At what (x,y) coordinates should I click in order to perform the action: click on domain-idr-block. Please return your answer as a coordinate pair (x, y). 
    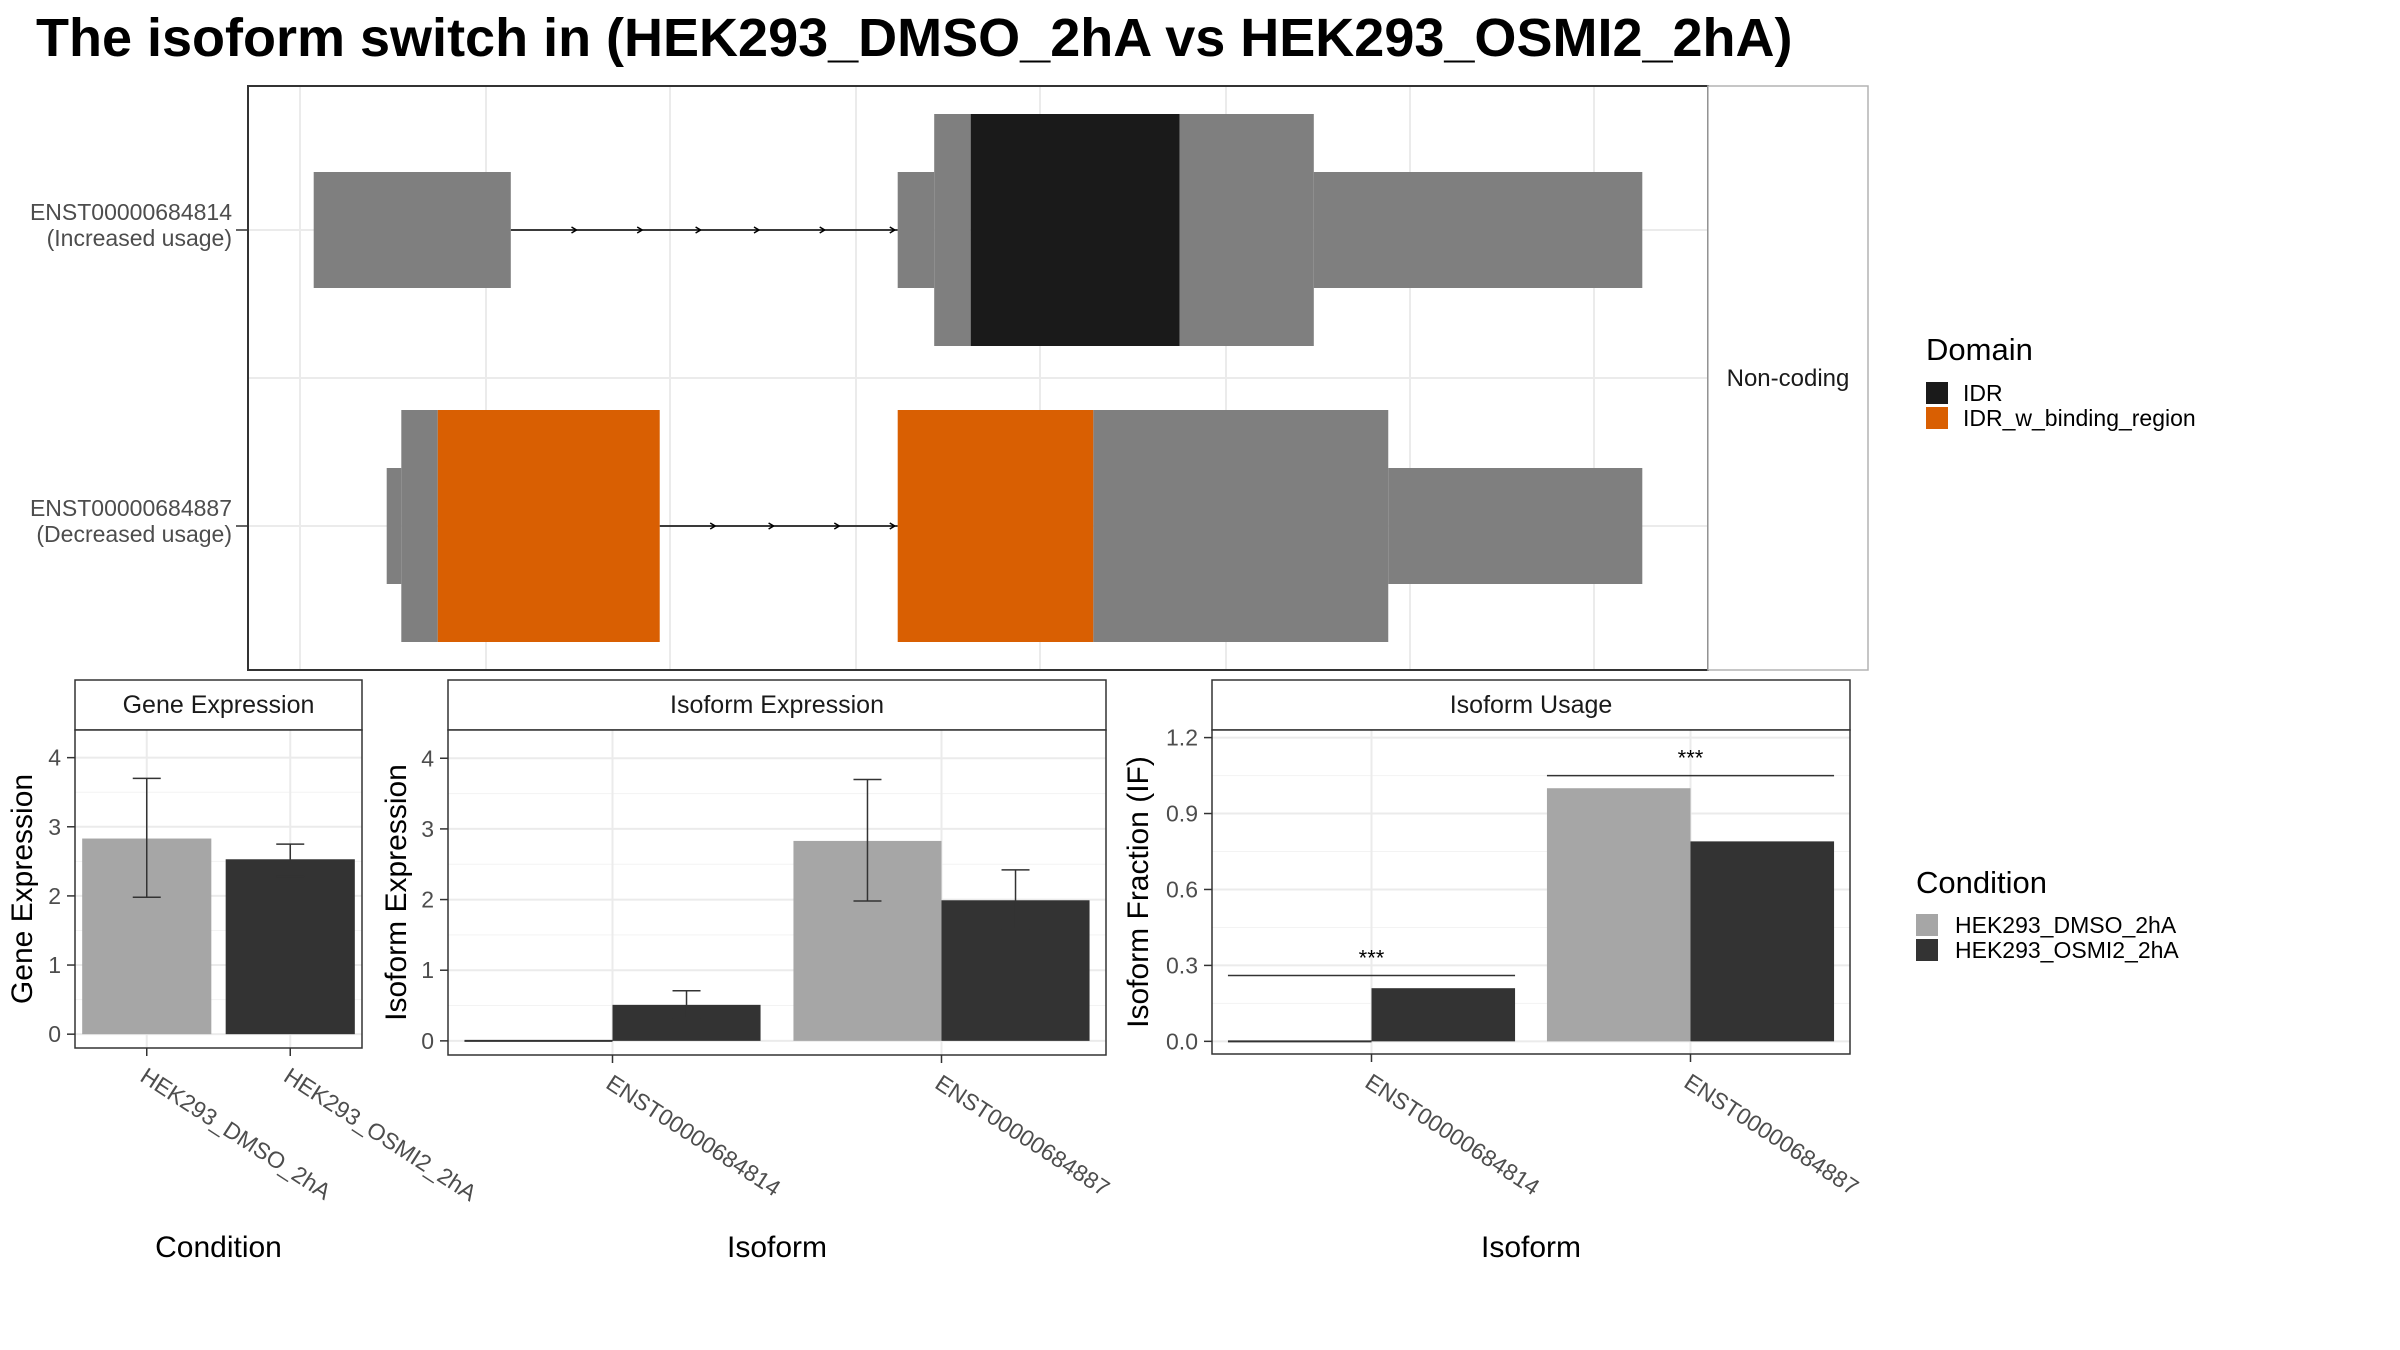
    Looking at the image, I should click on (1075, 230).